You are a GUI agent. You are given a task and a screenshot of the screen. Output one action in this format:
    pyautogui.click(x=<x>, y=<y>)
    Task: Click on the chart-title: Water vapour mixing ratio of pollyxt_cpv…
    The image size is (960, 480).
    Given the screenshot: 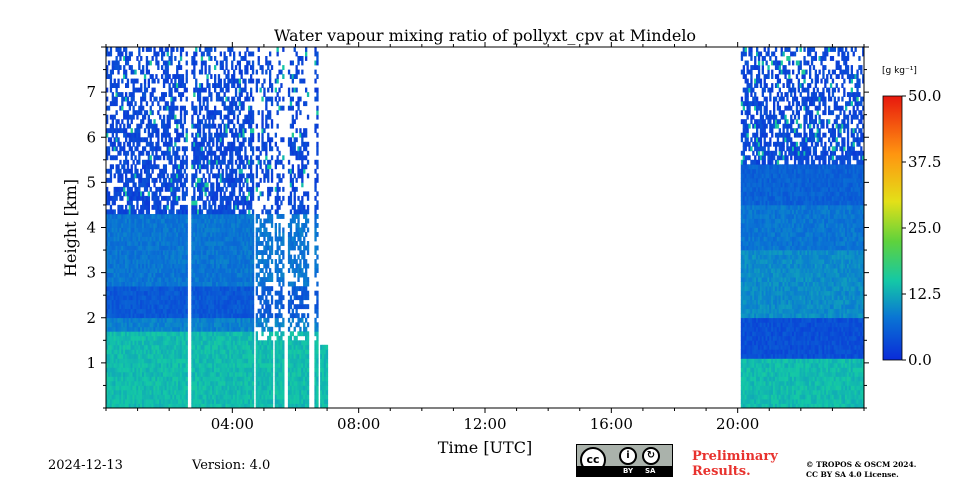 What is the action you would take?
    pyautogui.click(x=485, y=35)
    